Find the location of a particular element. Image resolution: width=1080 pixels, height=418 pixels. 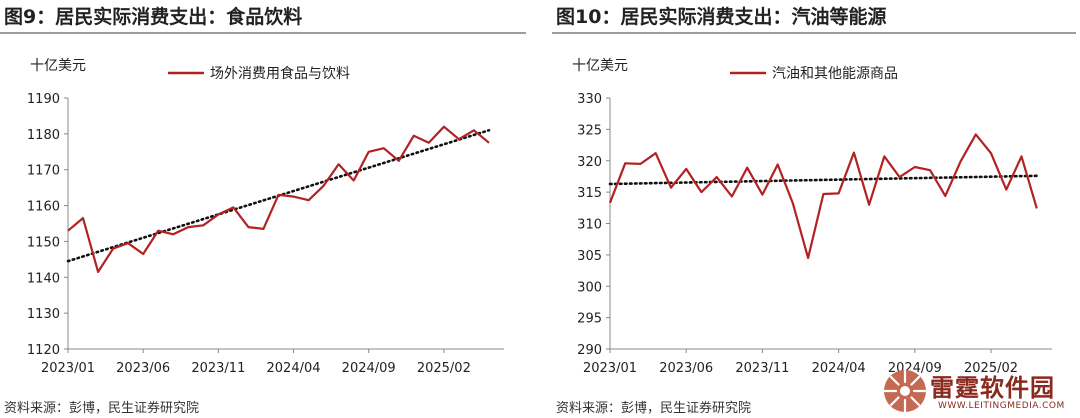

y-tick-label: 330 is located at coordinates (589, 99).